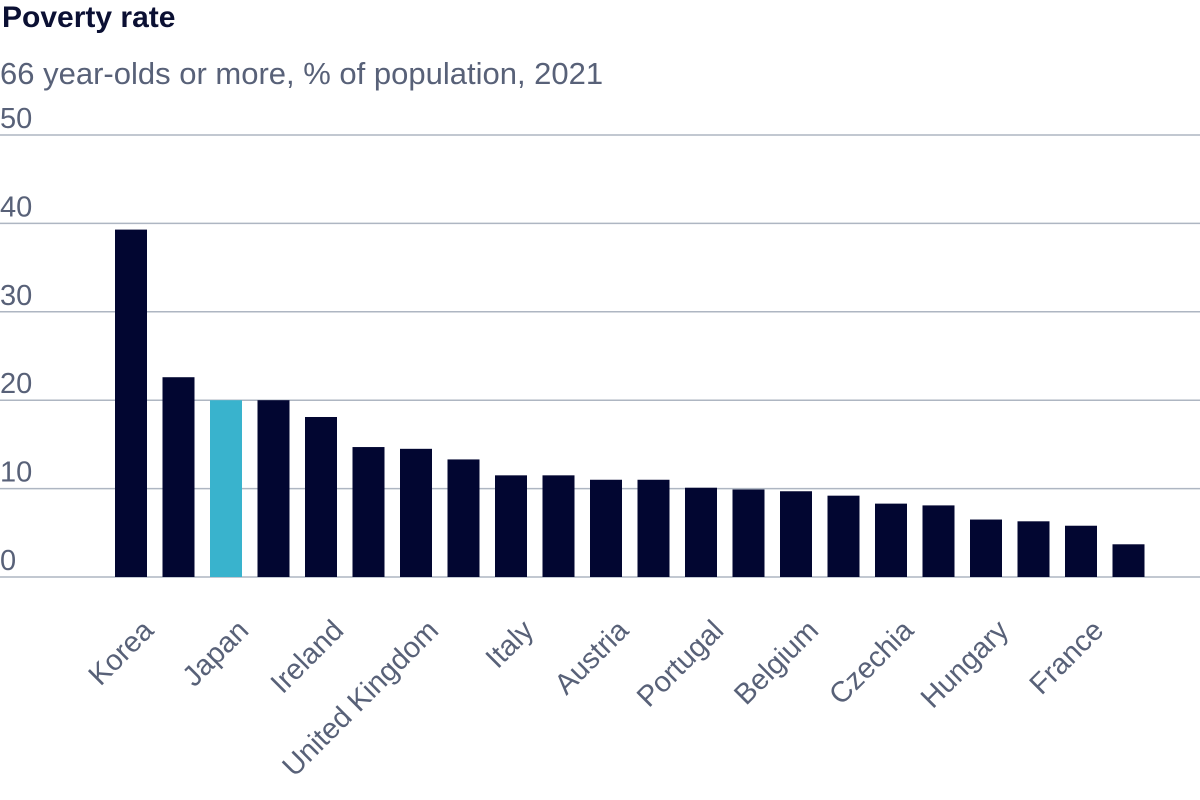  Describe the element at coordinates (216, 653) in the screenshot. I see `x-category-label: Japan` at that location.